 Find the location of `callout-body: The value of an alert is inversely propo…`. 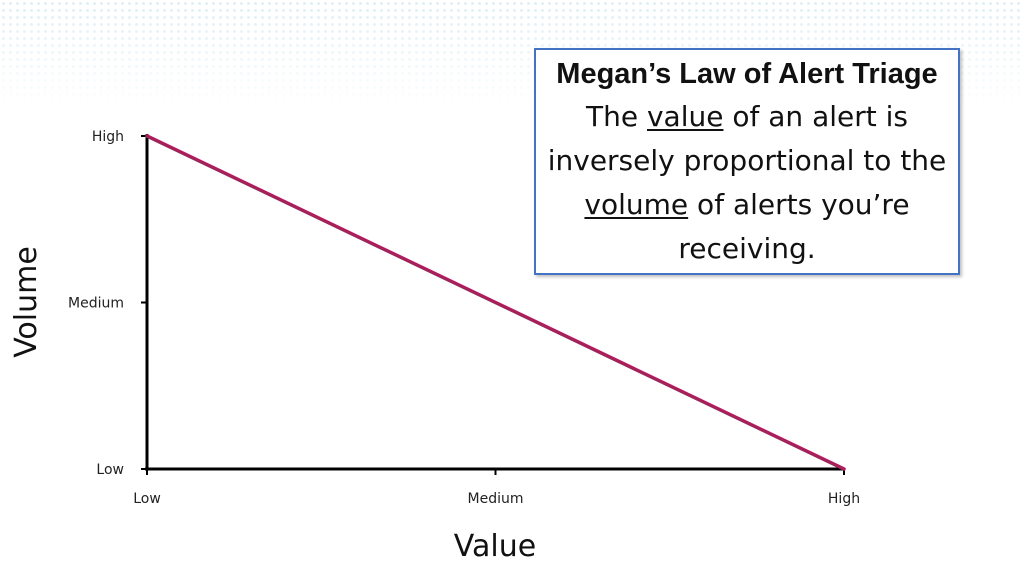

callout-body: The value of an alert is inversely propo… is located at coordinates (747, 183).